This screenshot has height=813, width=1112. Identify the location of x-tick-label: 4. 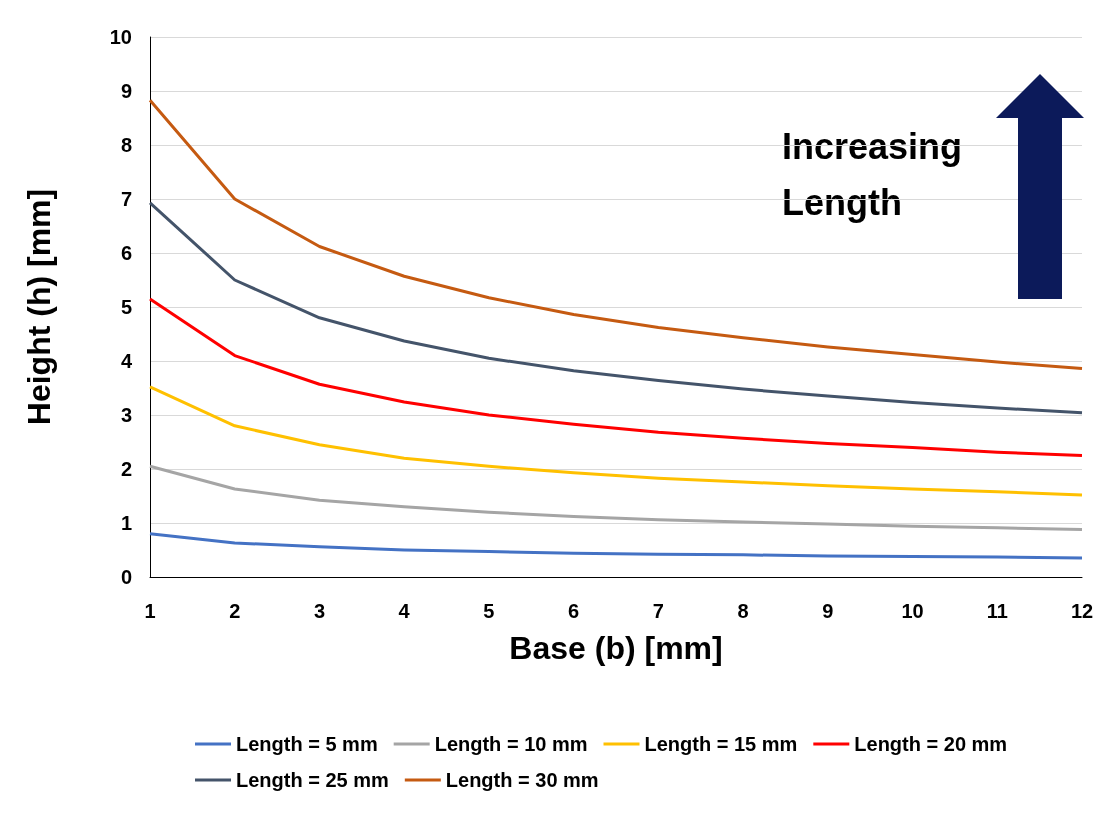
(404, 611).